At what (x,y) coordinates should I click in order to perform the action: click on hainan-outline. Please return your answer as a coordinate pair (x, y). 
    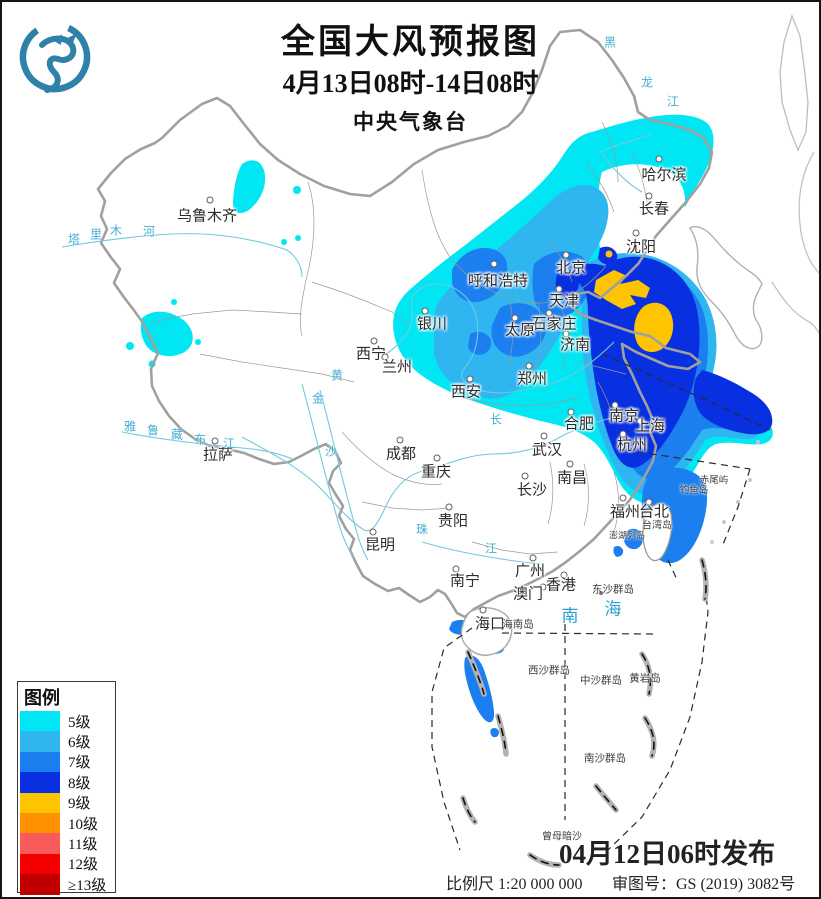
    Looking at the image, I should click on (486, 631).